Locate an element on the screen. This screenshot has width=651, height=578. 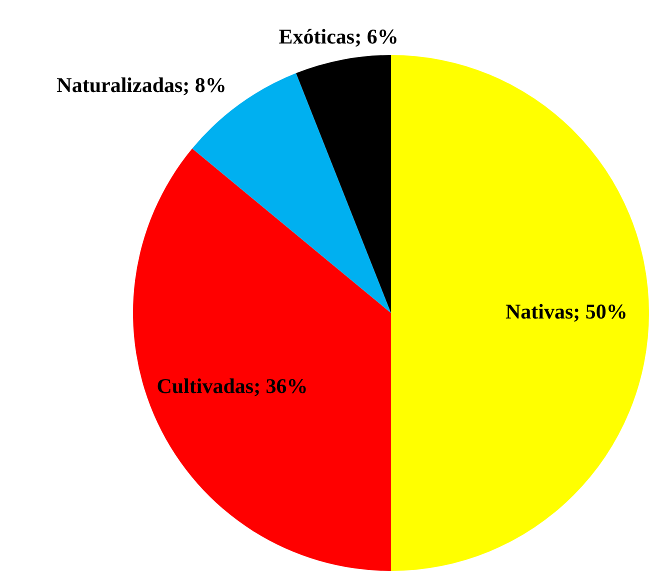
slice-label: Exóticas; 6% is located at coordinates (338, 36).